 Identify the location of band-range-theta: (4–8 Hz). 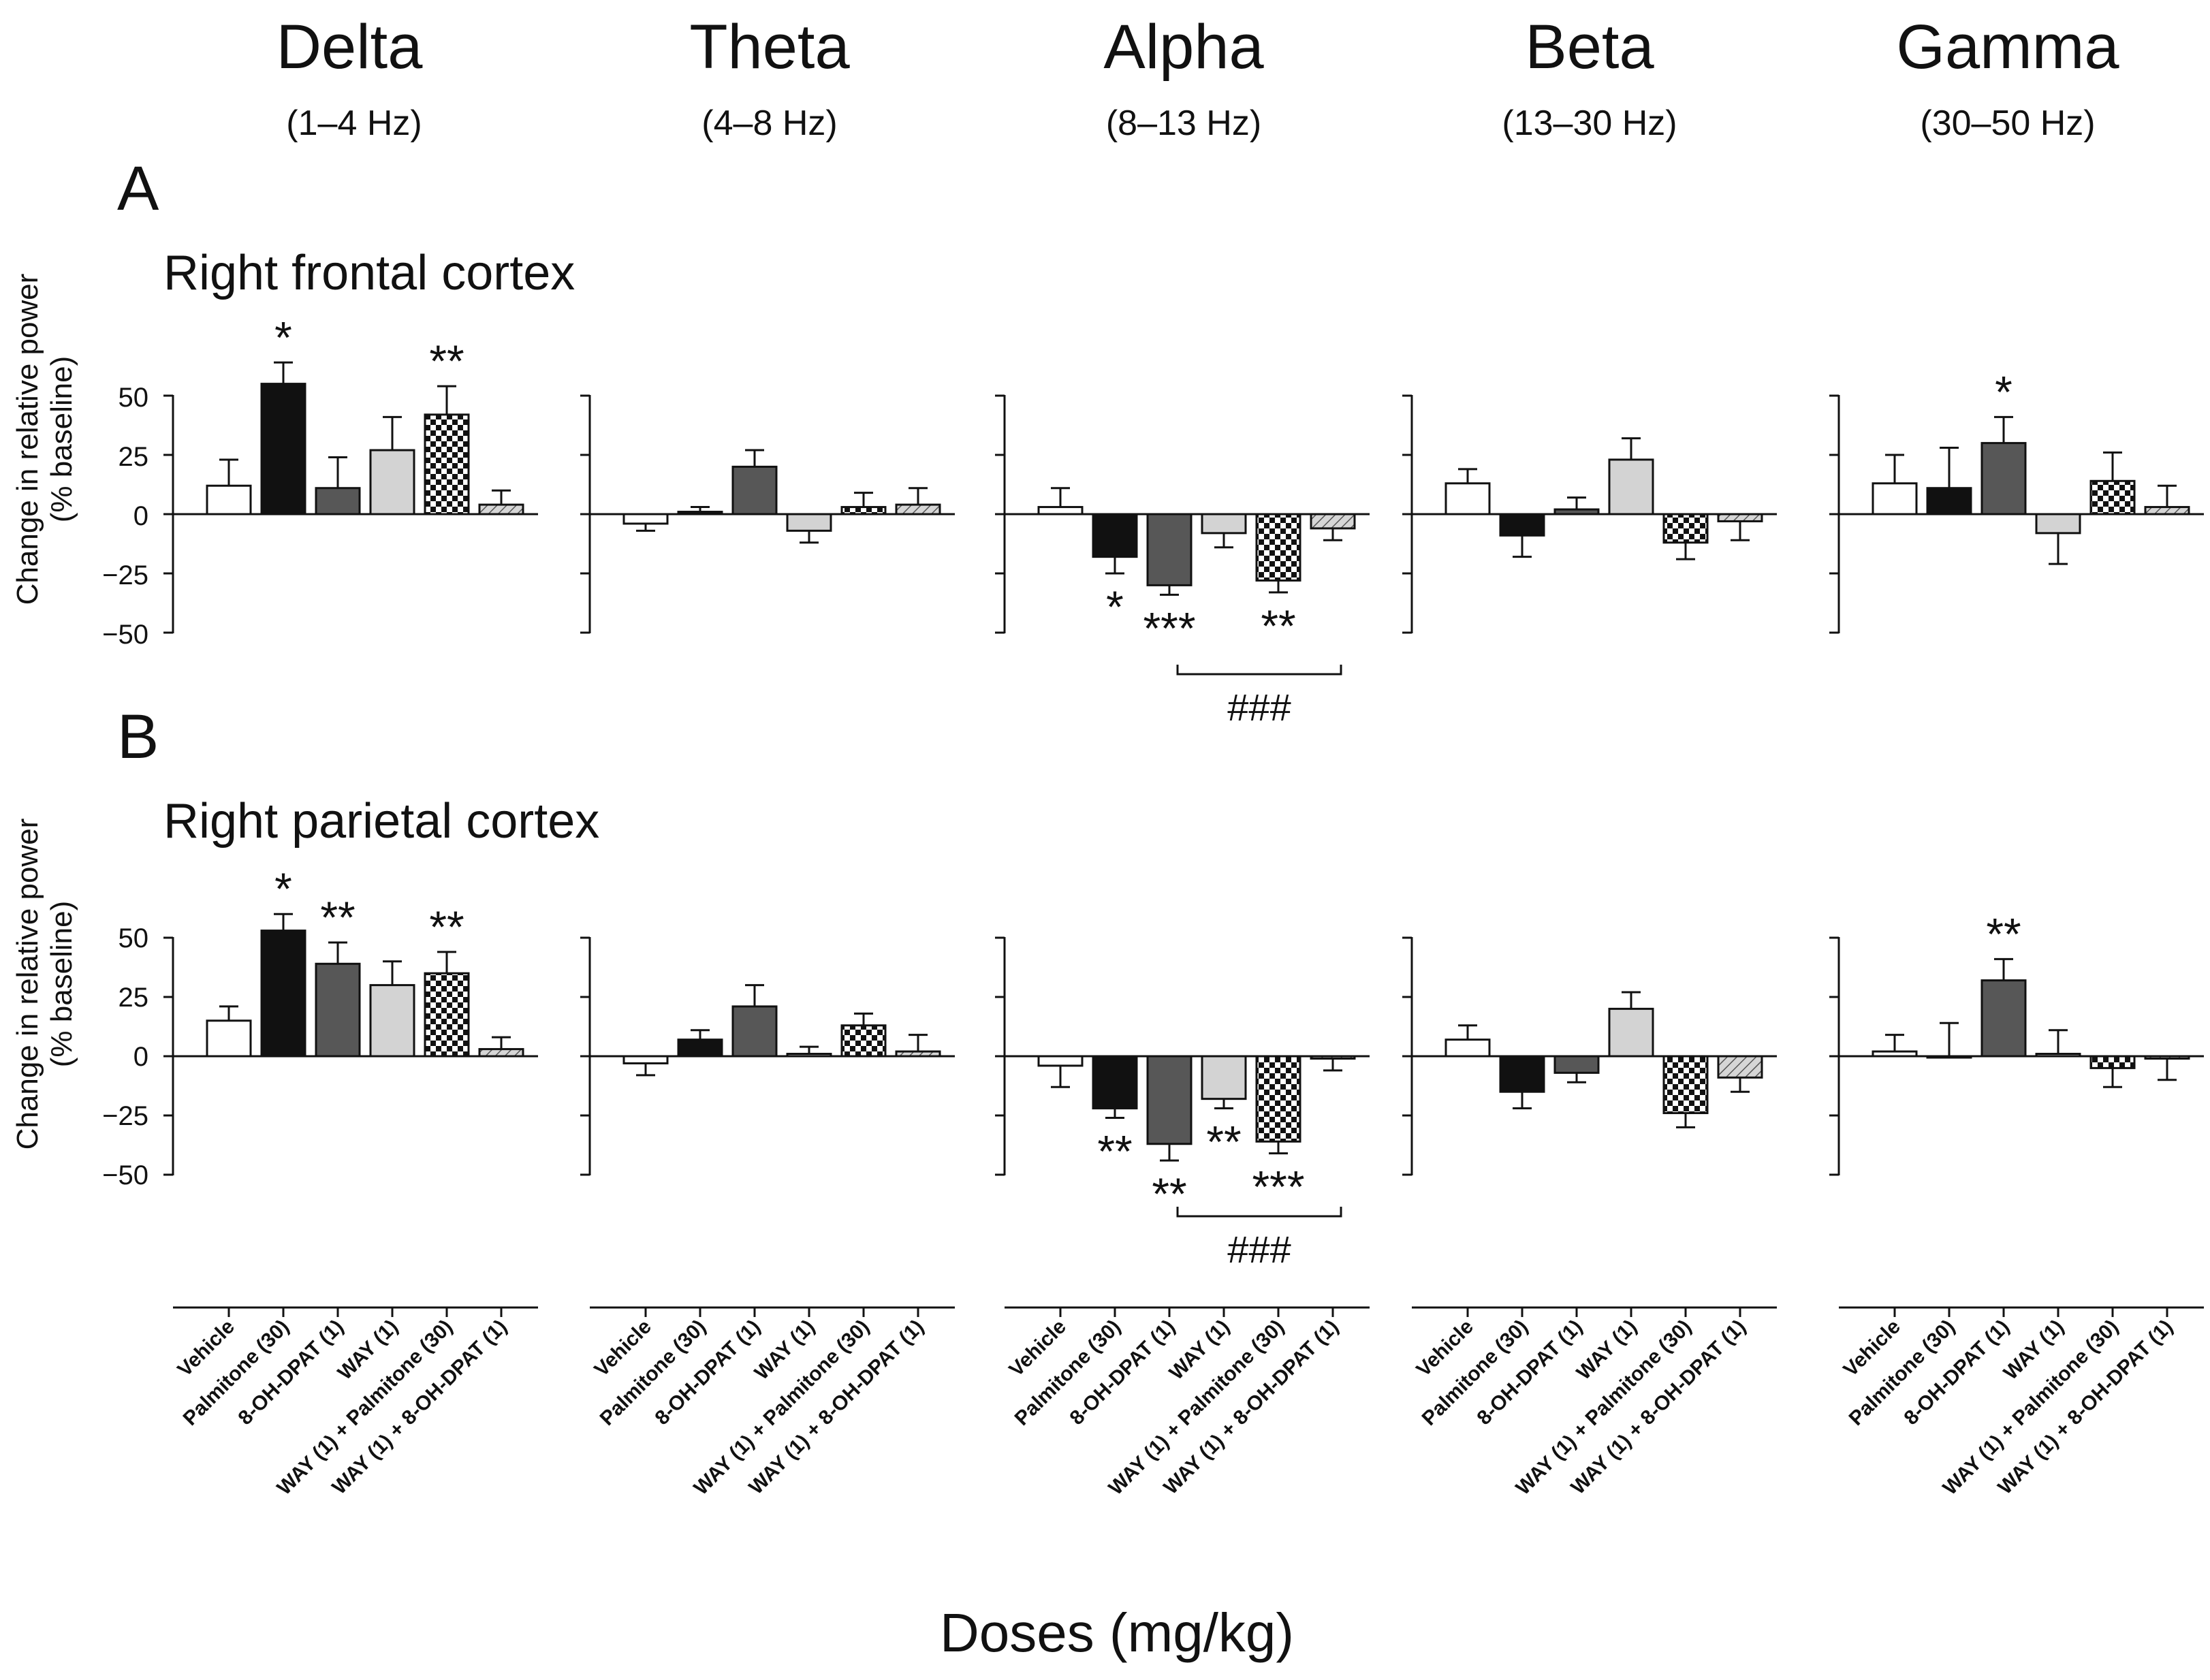
(769, 123).